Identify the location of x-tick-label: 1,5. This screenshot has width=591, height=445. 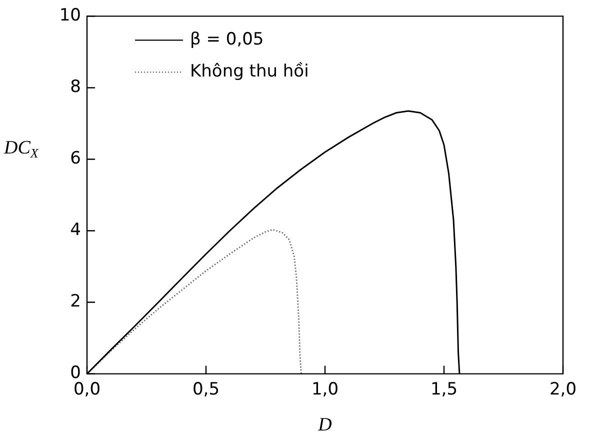
(444, 389).